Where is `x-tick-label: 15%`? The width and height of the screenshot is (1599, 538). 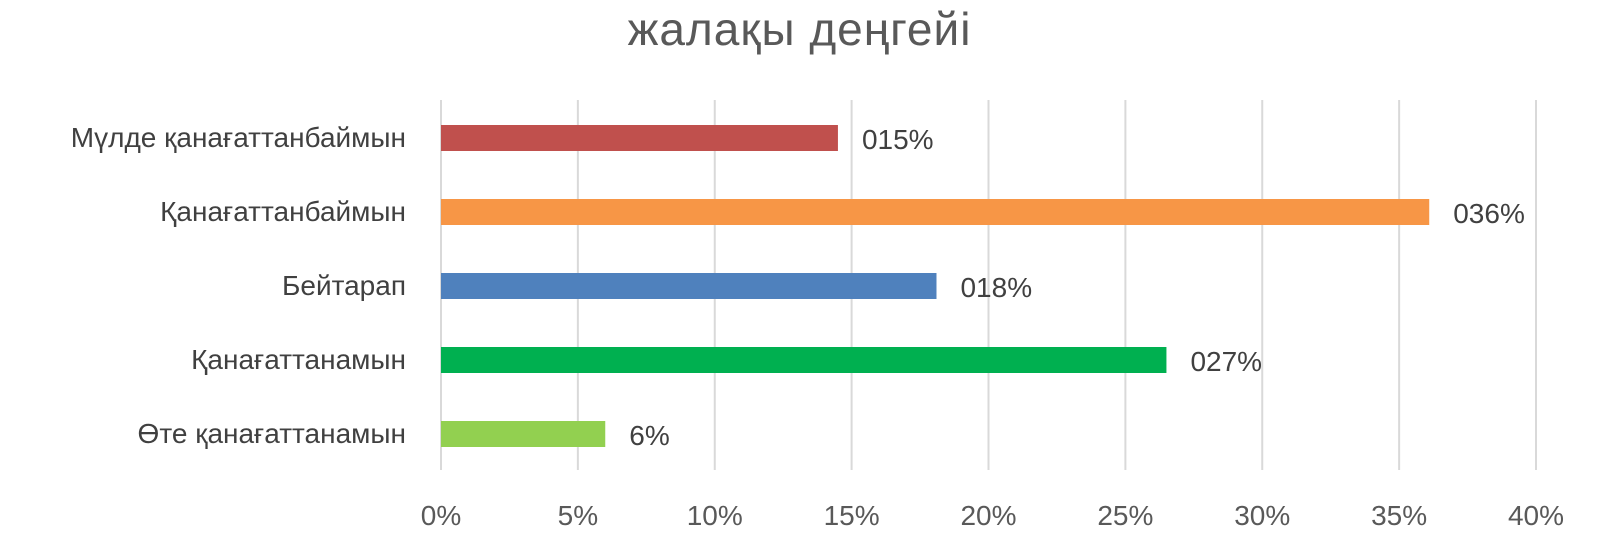 x-tick-label: 15% is located at coordinates (851, 515).